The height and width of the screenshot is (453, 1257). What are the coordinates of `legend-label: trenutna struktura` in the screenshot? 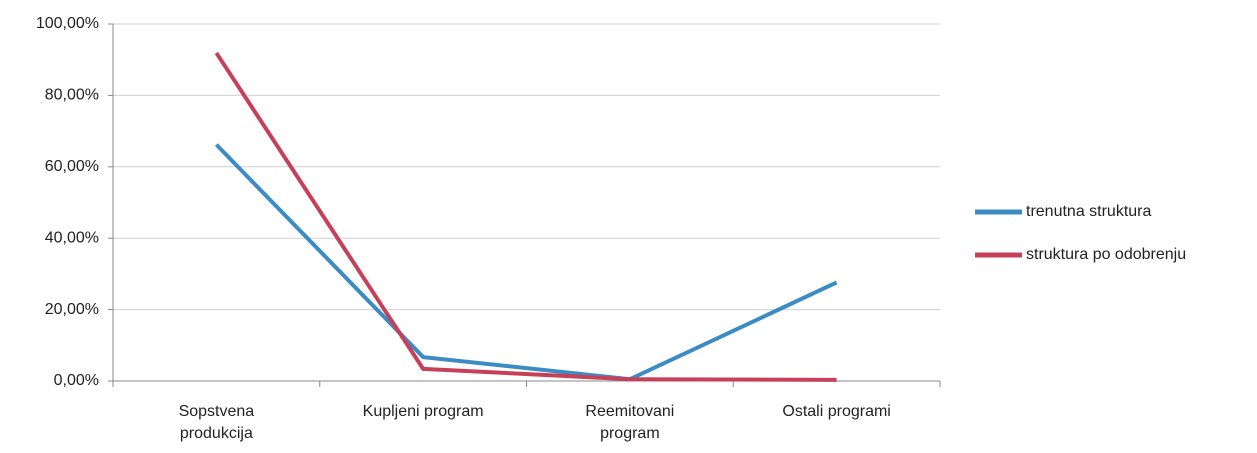 It's located at (1089, 211).